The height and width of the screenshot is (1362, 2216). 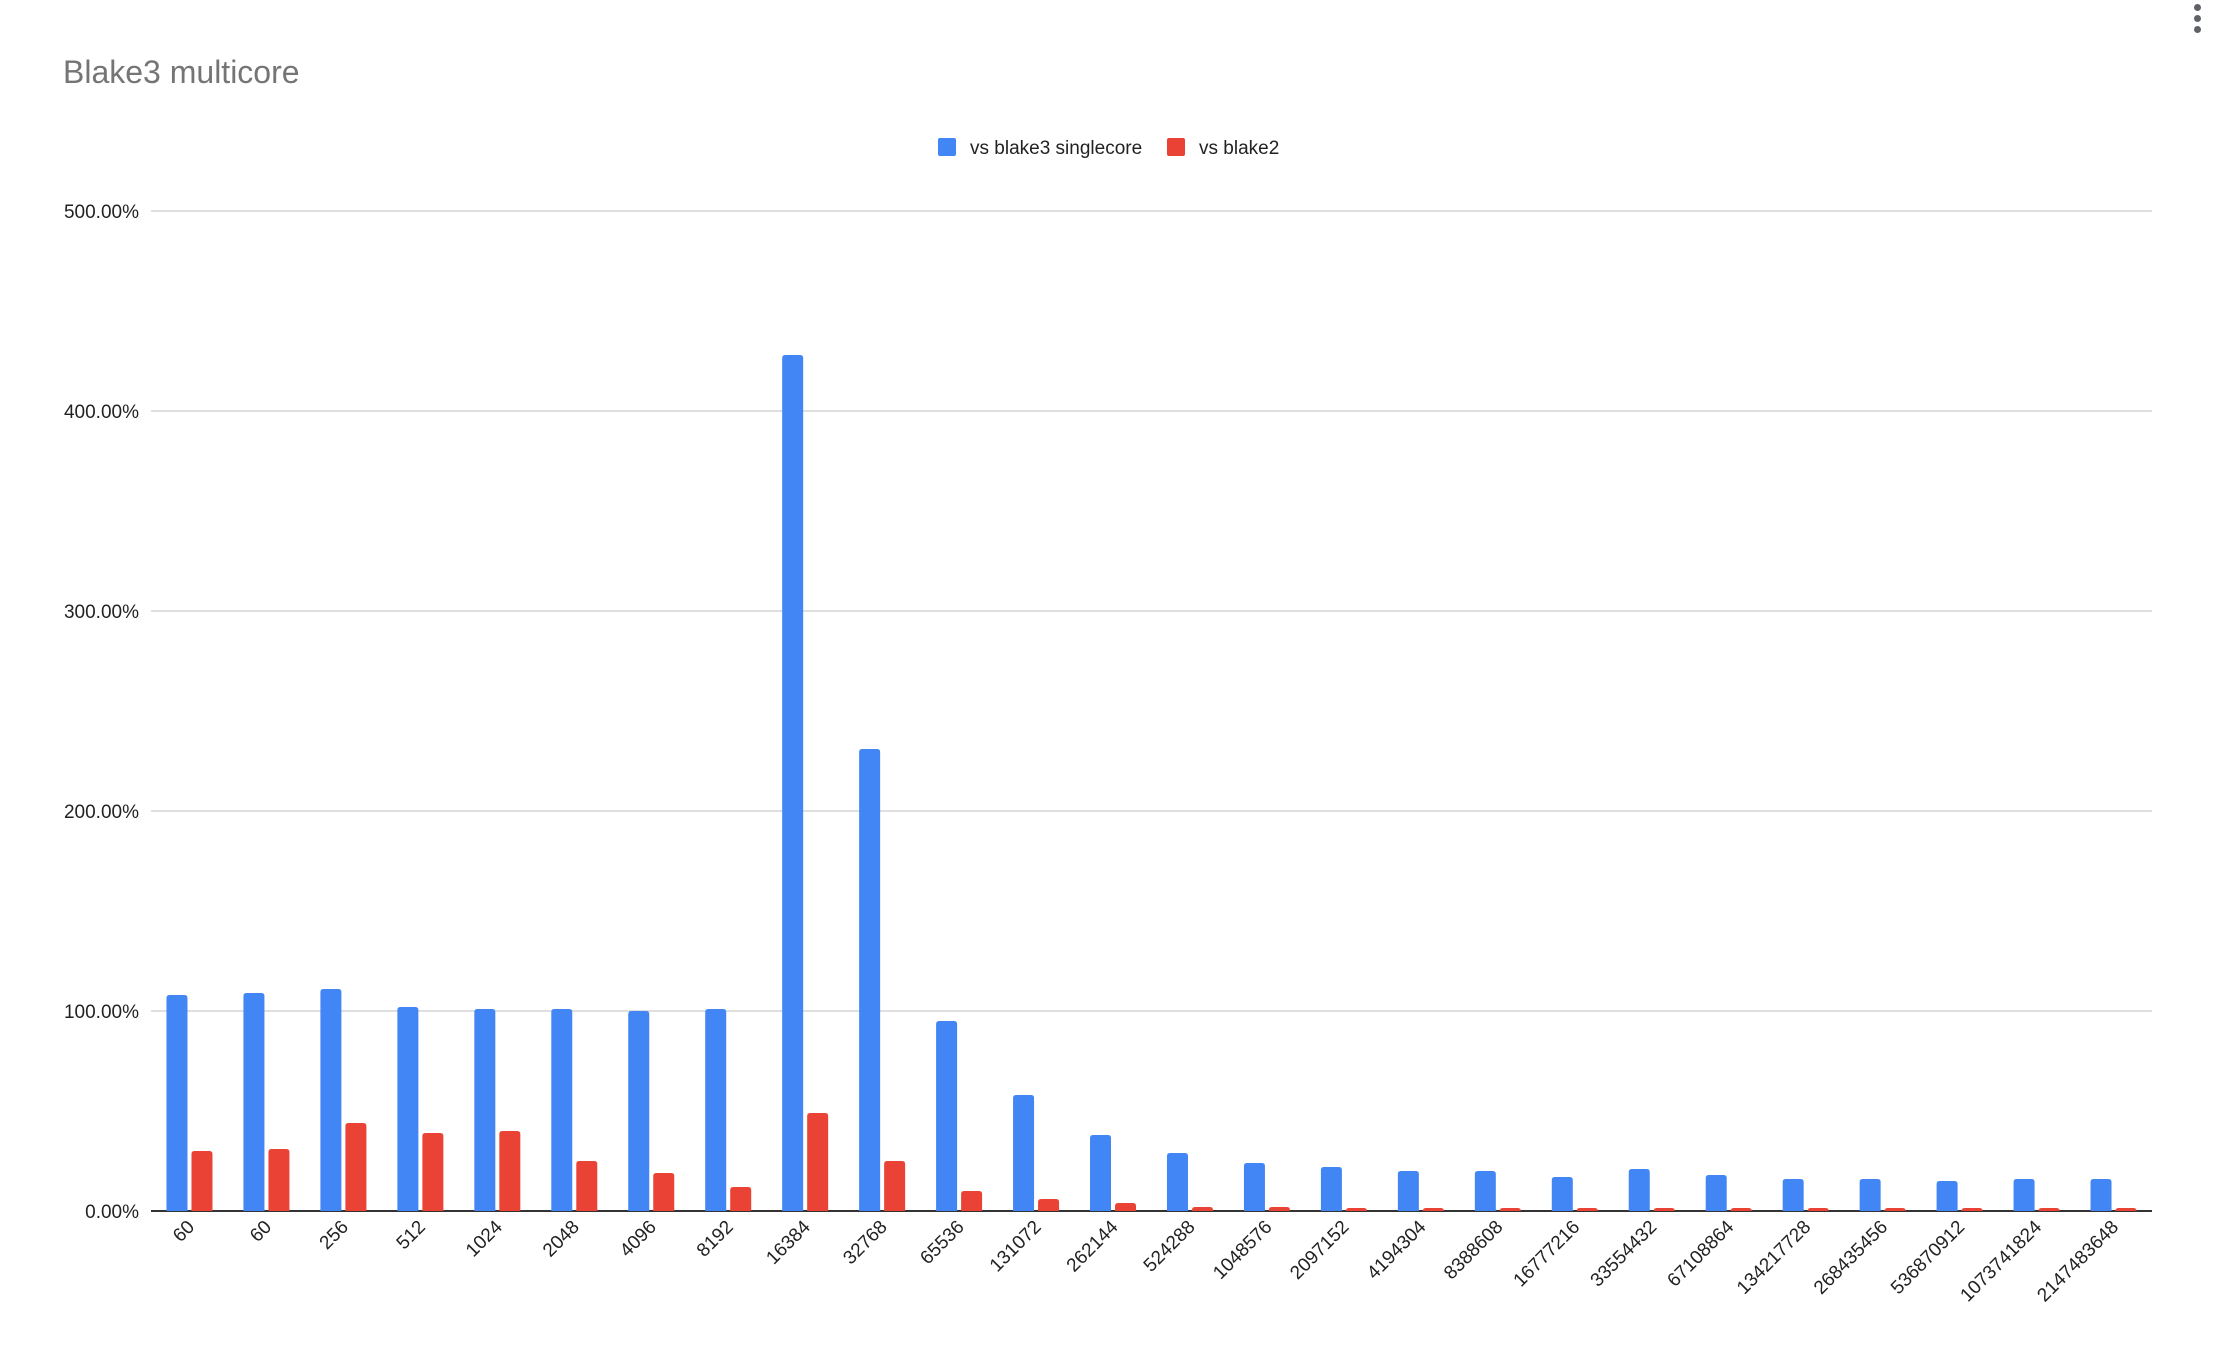 I want to click on x-tick-label: 8192, so click(x=715, y=1239).